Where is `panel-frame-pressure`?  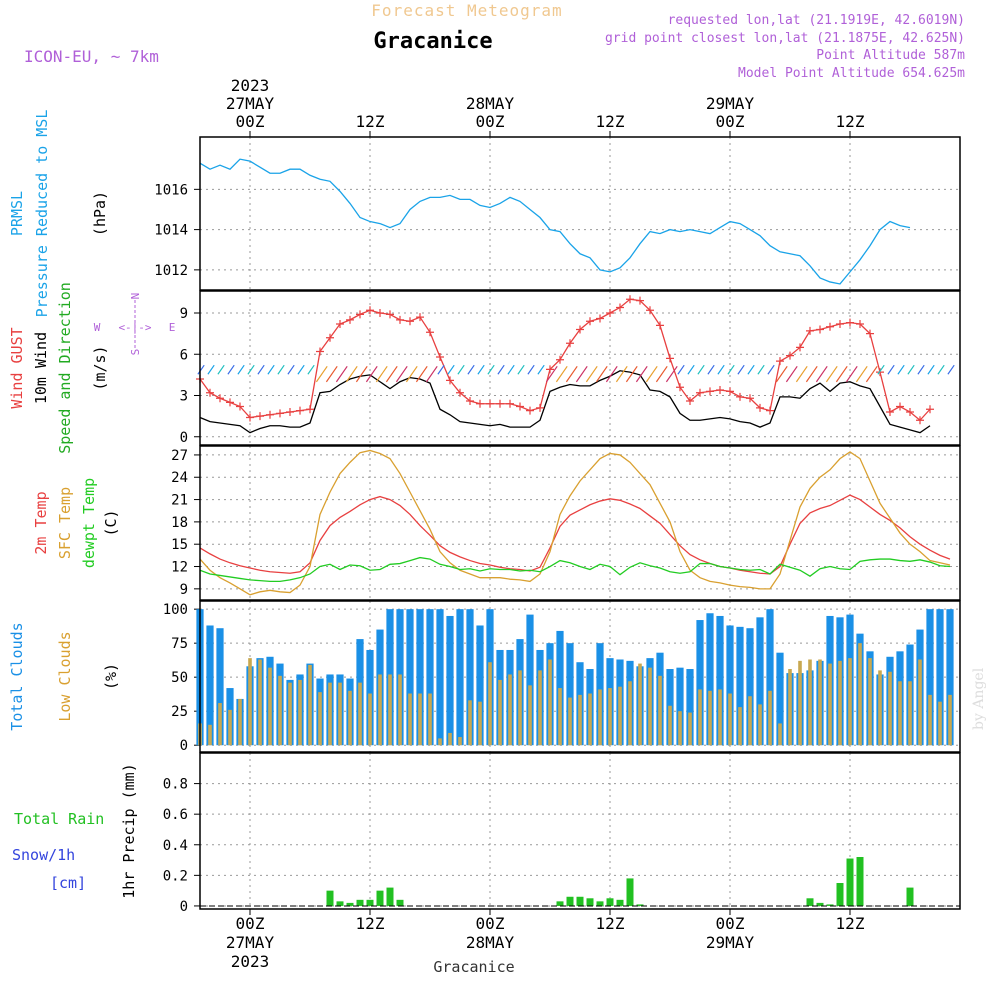
panel-frame-pressure is located at coordinates (580, 213).